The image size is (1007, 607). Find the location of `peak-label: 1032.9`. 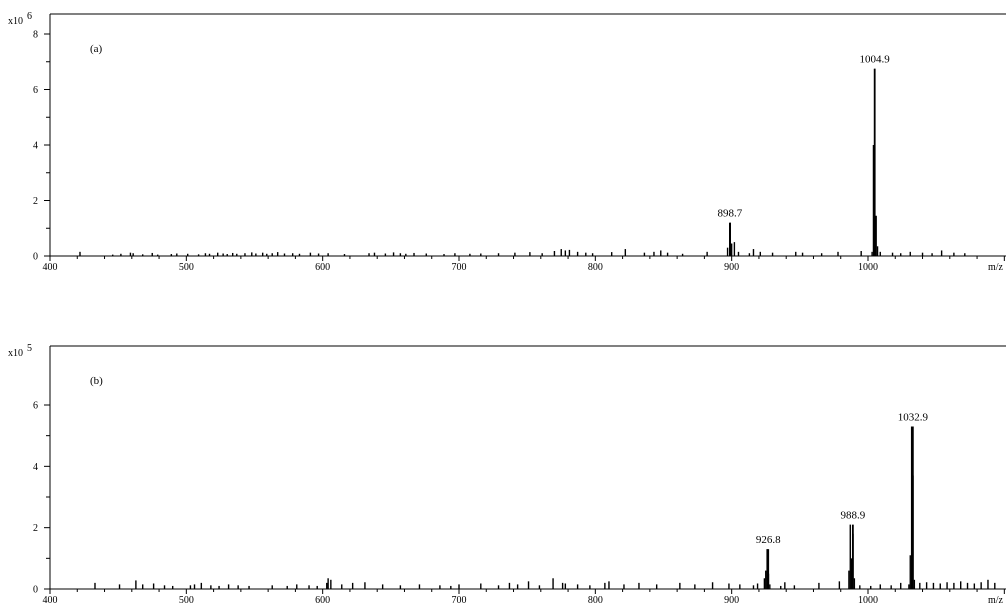

peak-label: 1032.9 is located at coordinates (913, 417).